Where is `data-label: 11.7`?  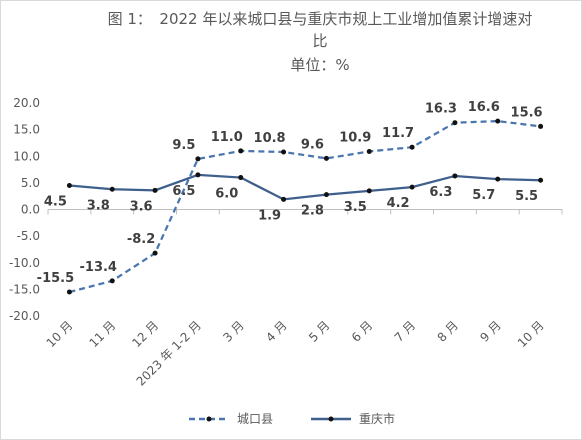 data-label: 11.7 is located at coordinates (398, 133).